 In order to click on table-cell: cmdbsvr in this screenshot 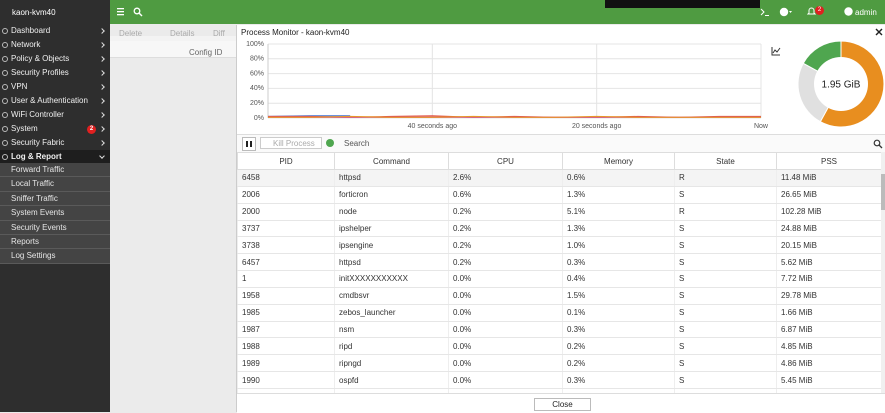, I will do `click(391, 296)`.